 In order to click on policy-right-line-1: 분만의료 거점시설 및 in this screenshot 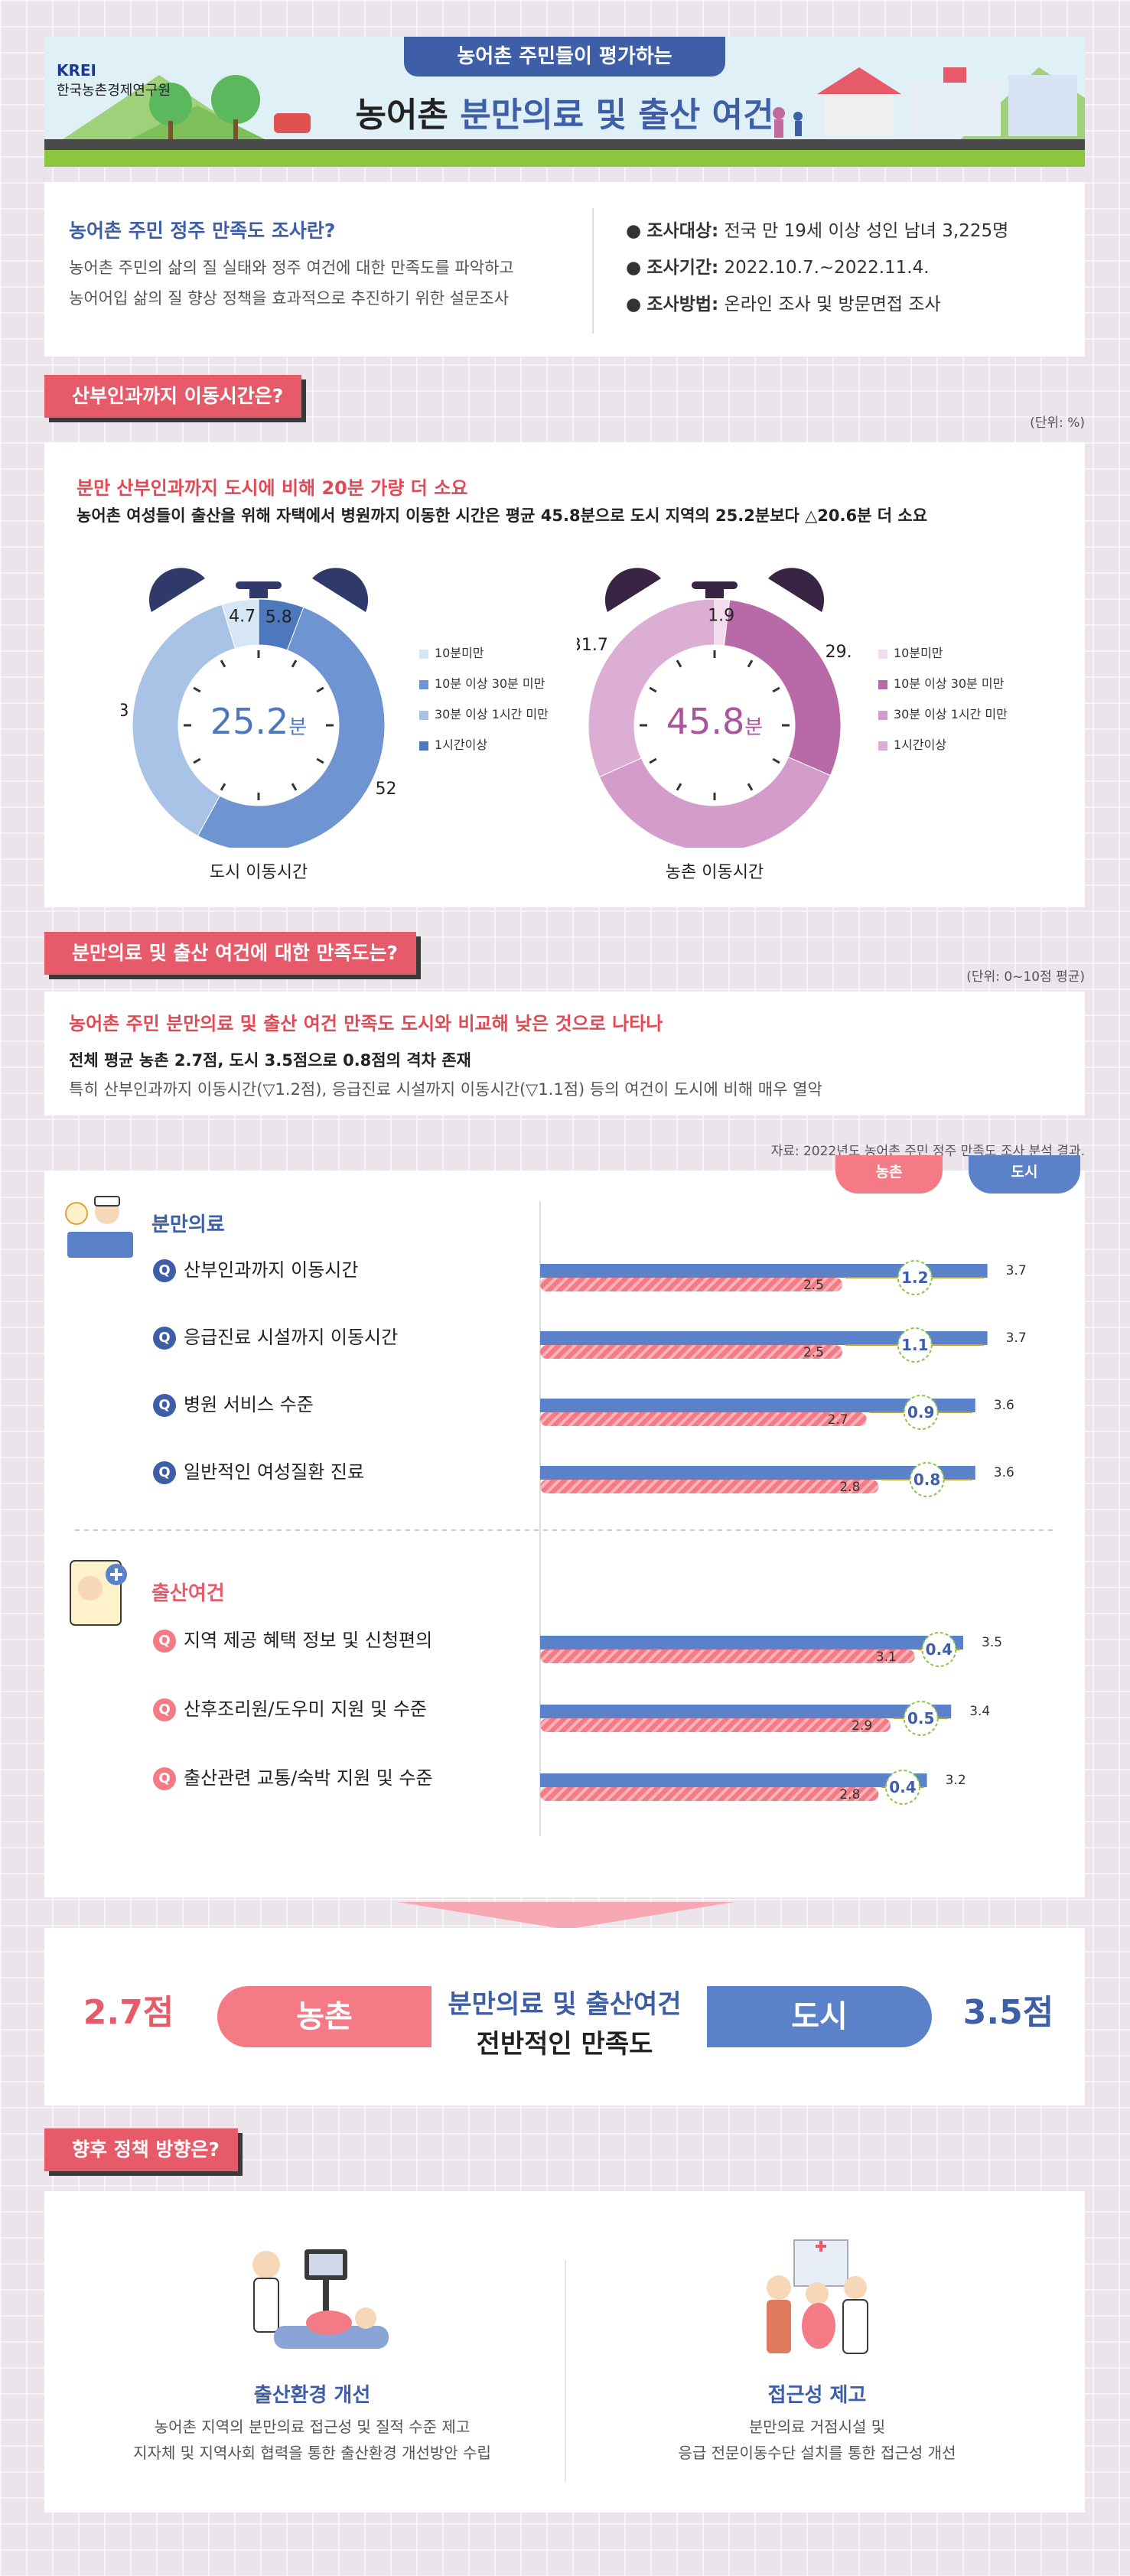, I will do `click(817, 2427)`.